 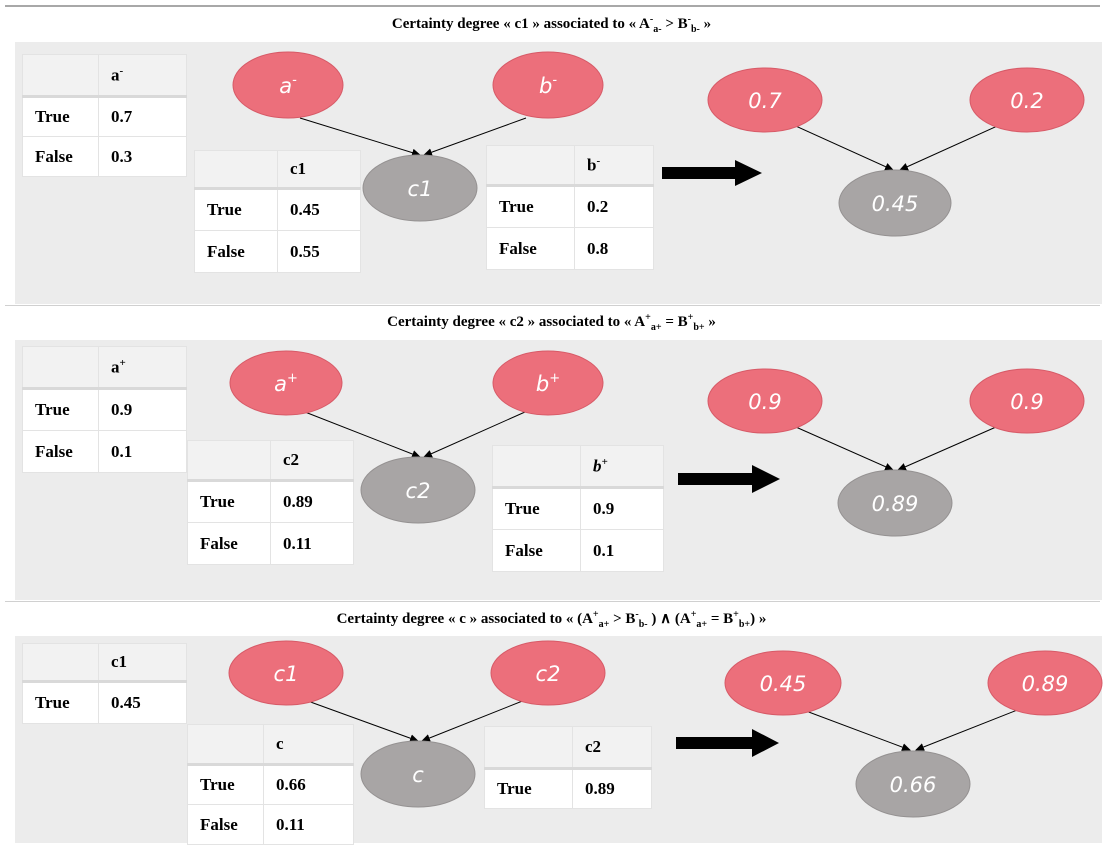 I want to click on table-b-plus: b+ True 0.9 False 0.1, so click(x=578, y=508).